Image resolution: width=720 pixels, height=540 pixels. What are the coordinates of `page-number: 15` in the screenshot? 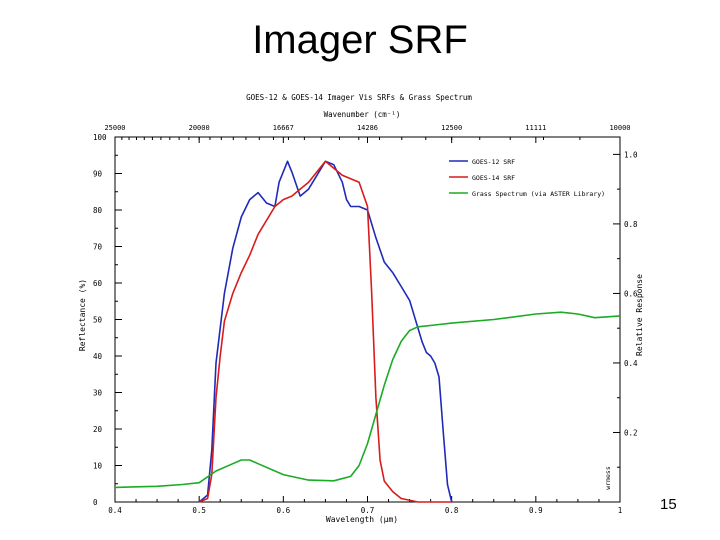 It's located at (668, 504).